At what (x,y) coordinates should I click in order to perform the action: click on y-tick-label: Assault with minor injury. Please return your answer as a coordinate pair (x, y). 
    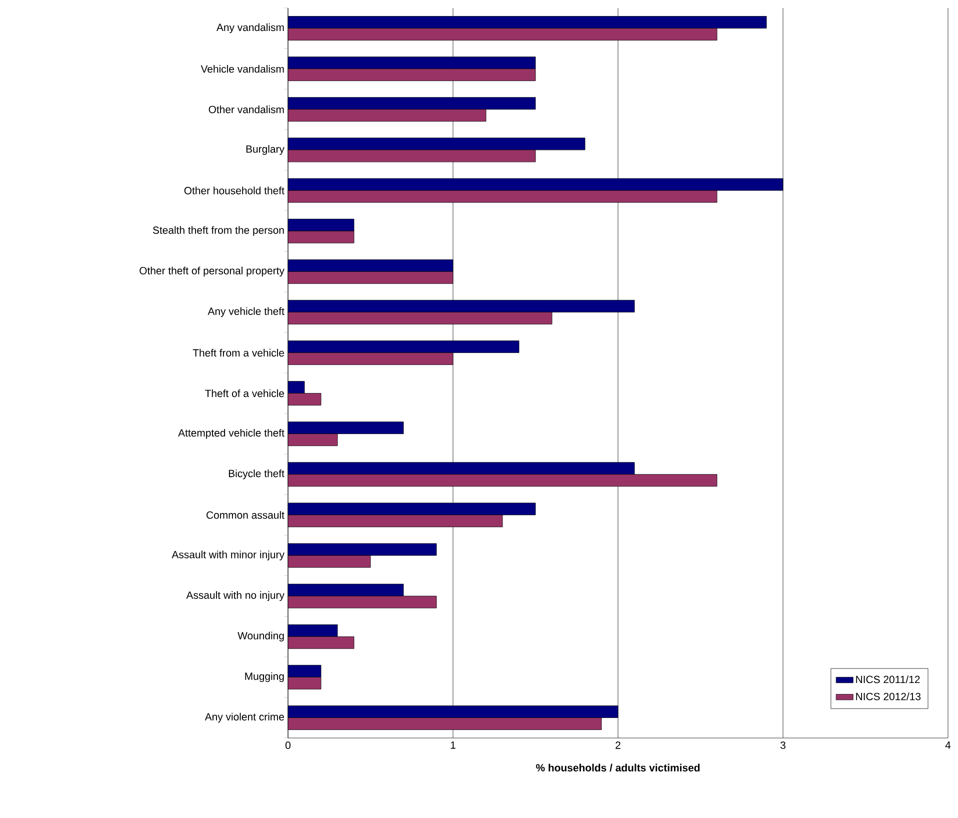
    Looking at the image, I should click on (228, 555).